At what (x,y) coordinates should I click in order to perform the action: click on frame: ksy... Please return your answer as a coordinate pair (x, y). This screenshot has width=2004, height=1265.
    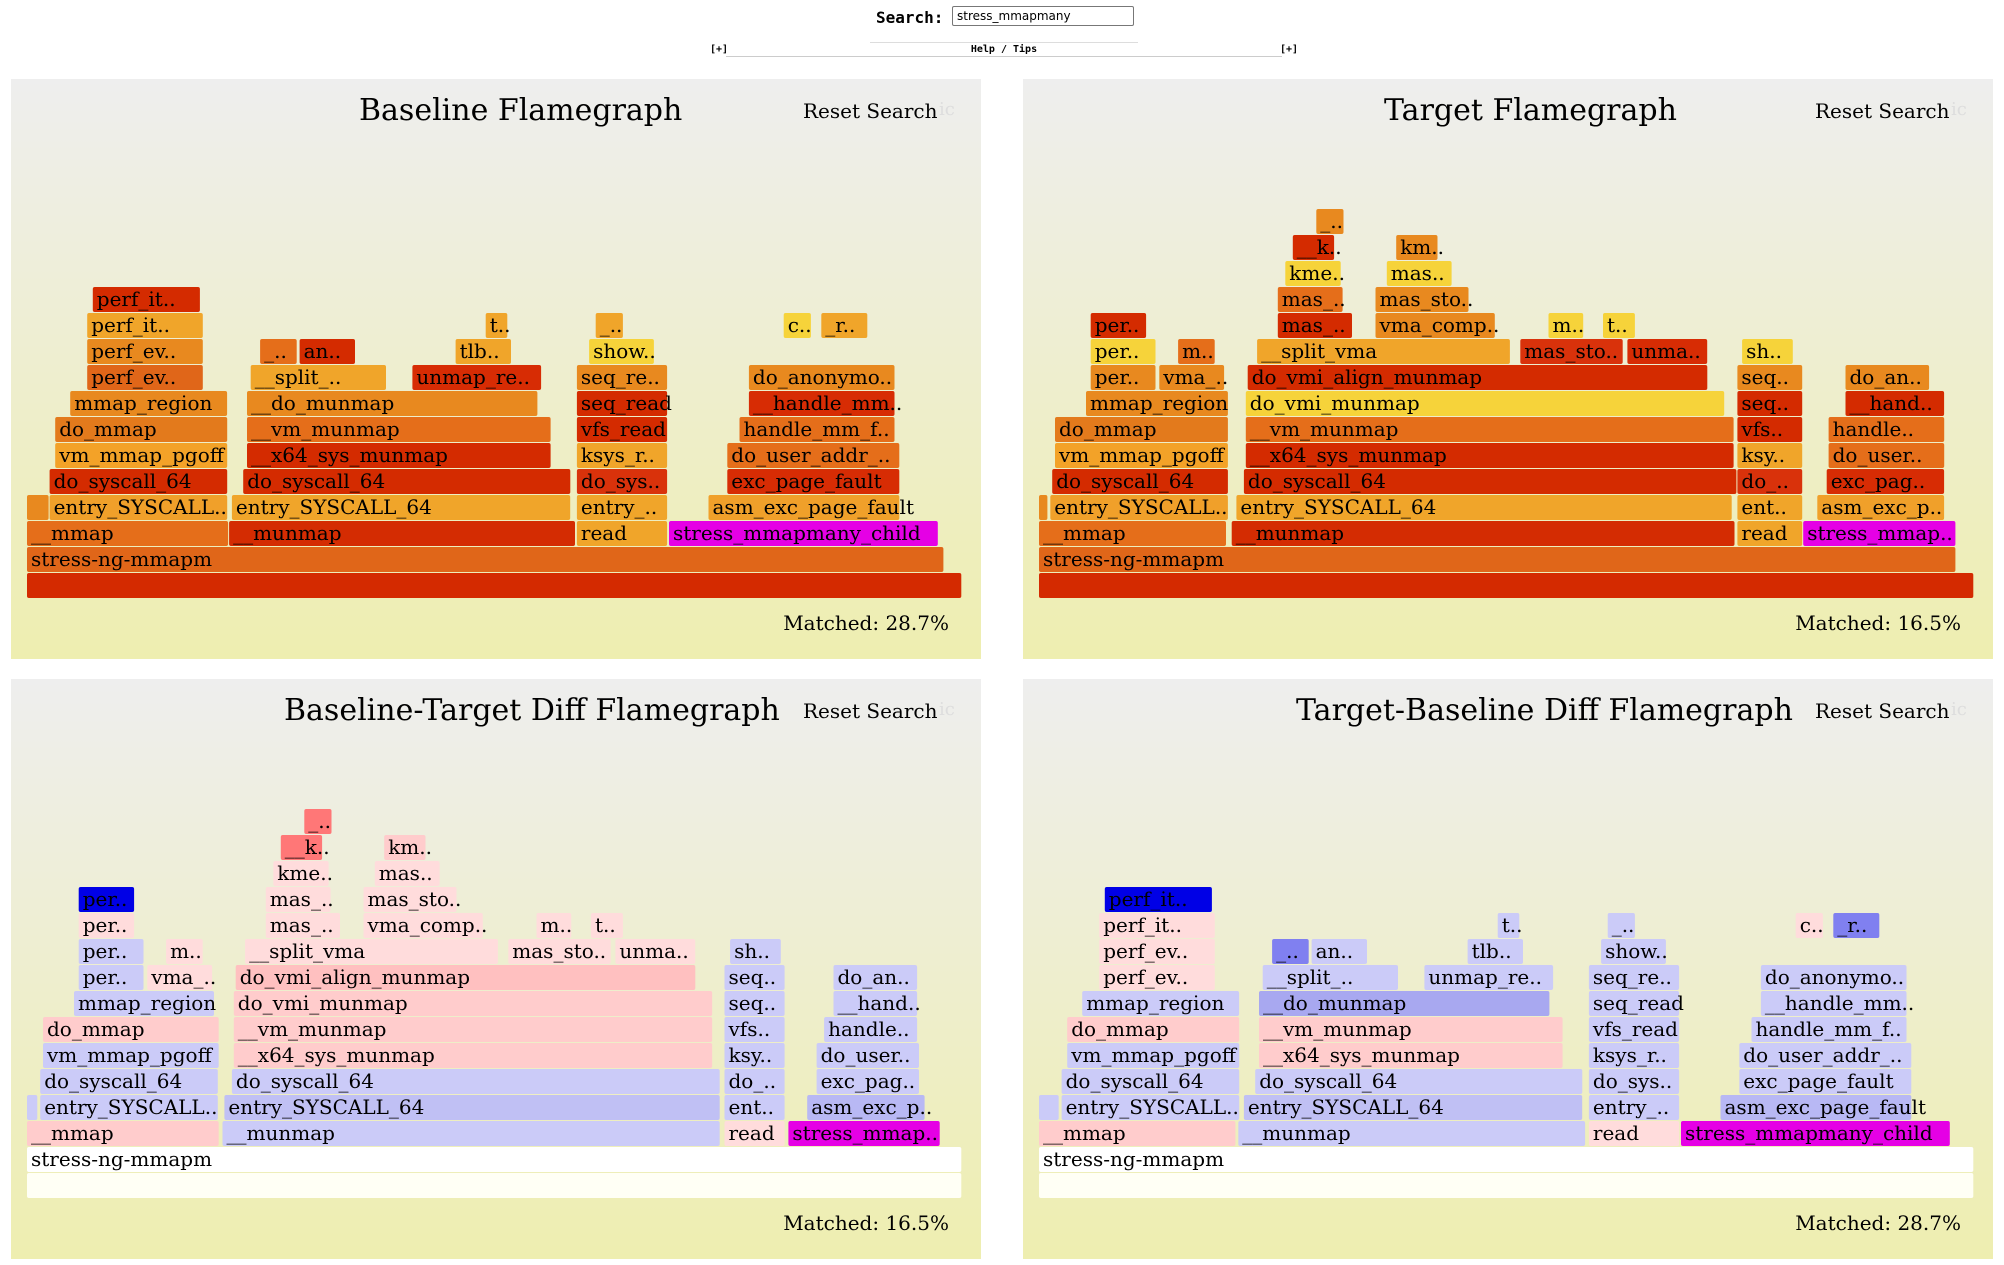
    Looking at the image, I should click on (1770, 455).